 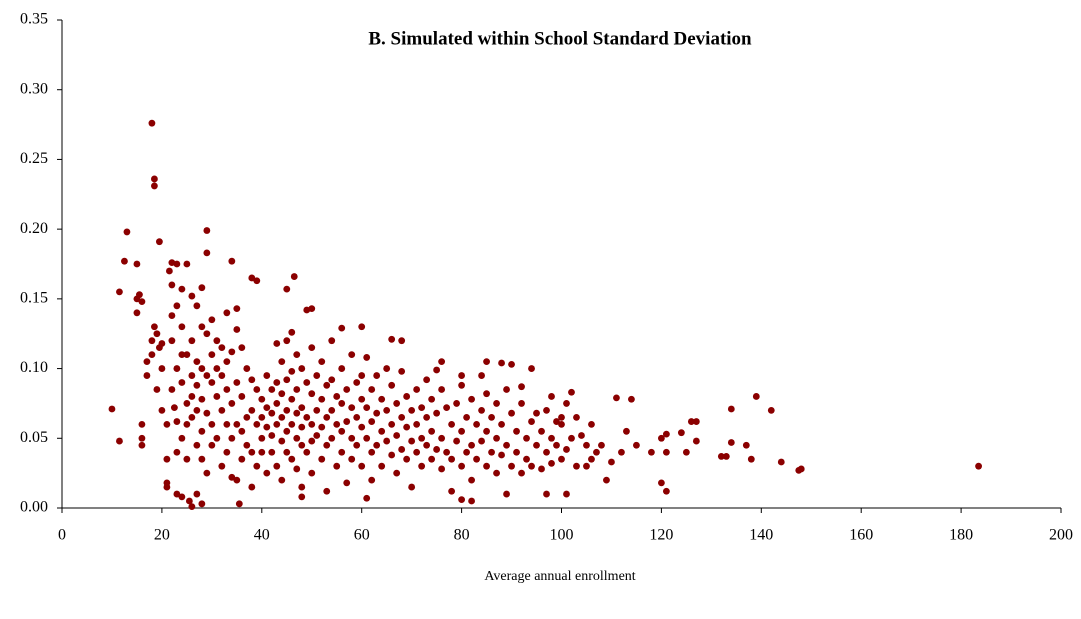 What do you see at coordinates (559, 576) in the screenshot?
I see `x-axis-label: Average annual enrollment` at bounding box center [559, 576].